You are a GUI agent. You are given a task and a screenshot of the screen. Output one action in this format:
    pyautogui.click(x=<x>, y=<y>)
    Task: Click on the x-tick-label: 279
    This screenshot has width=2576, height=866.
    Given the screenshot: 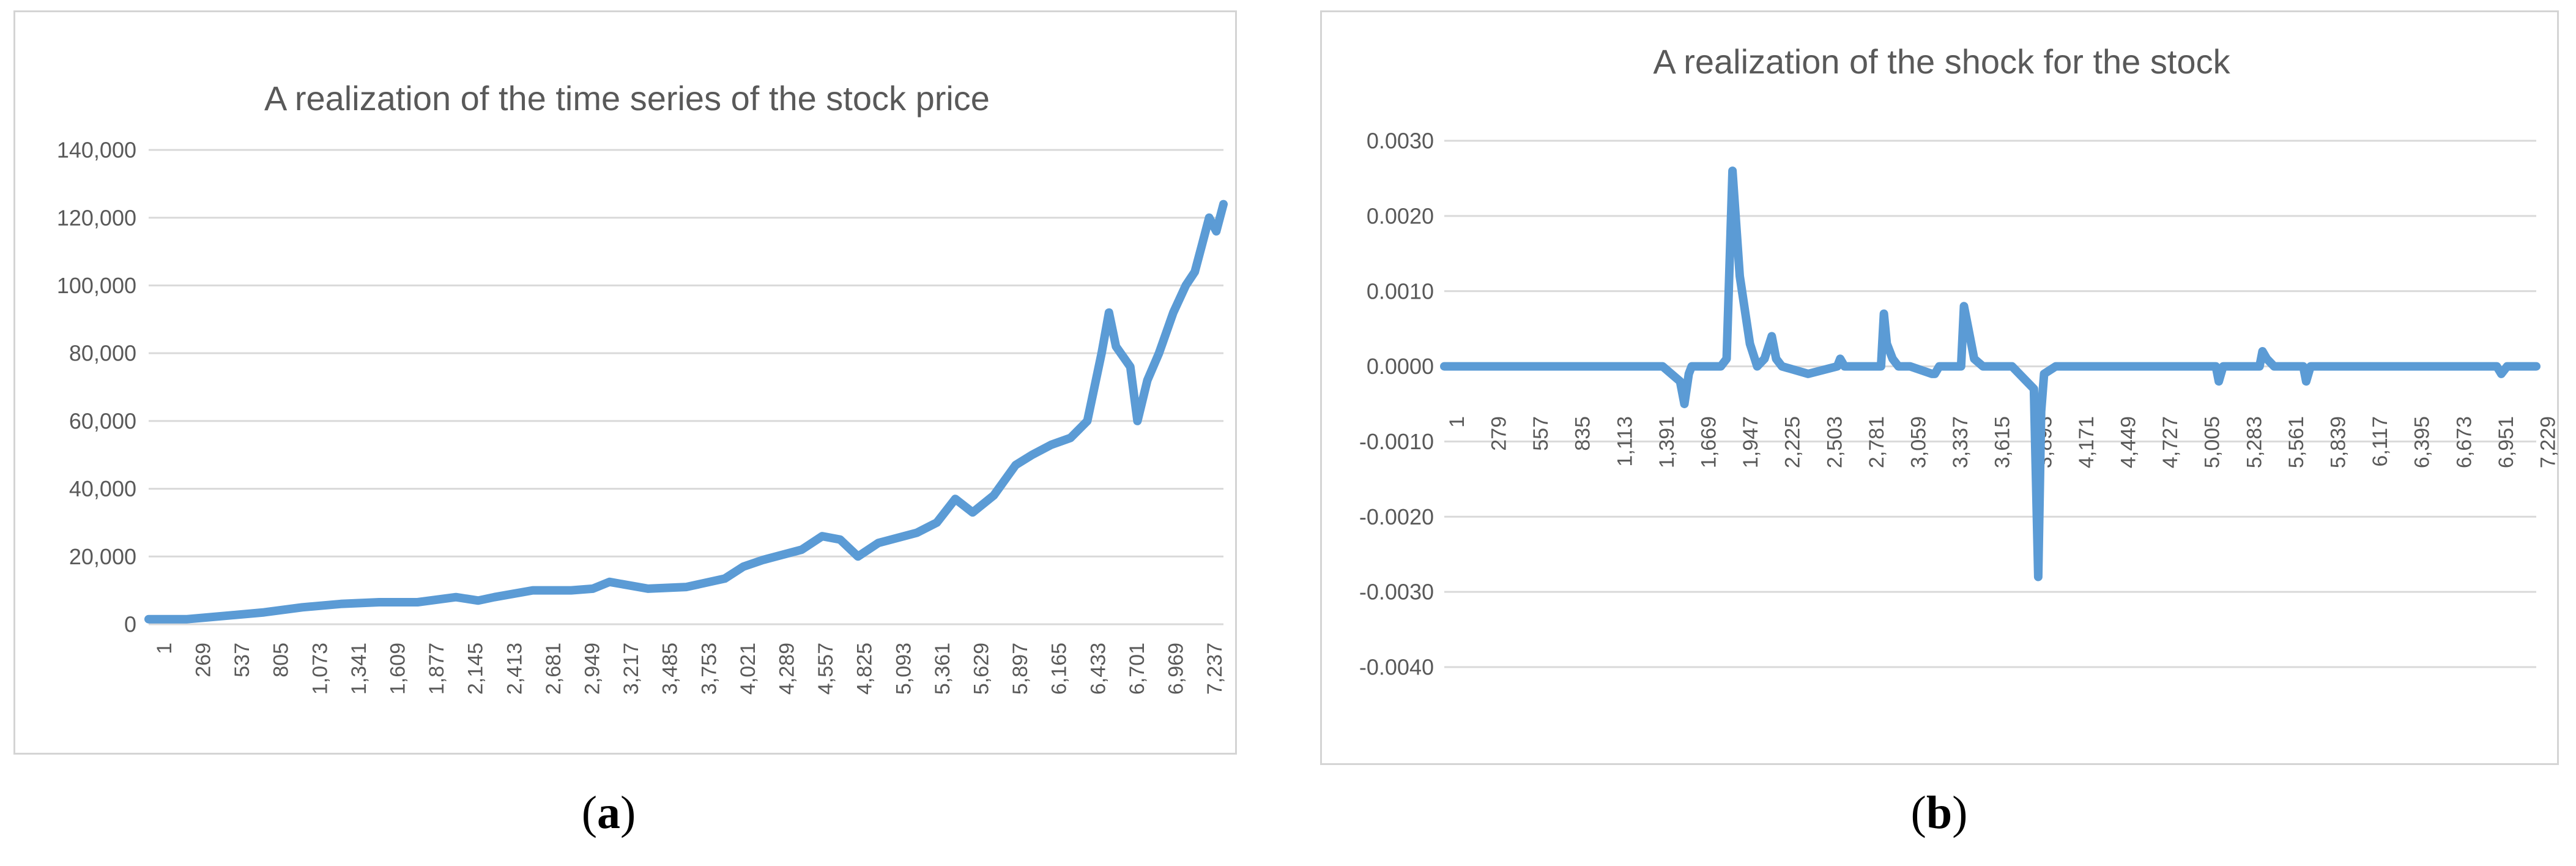 What is the action you would take?
    pyautogui.click(x=1499, y=433)
    